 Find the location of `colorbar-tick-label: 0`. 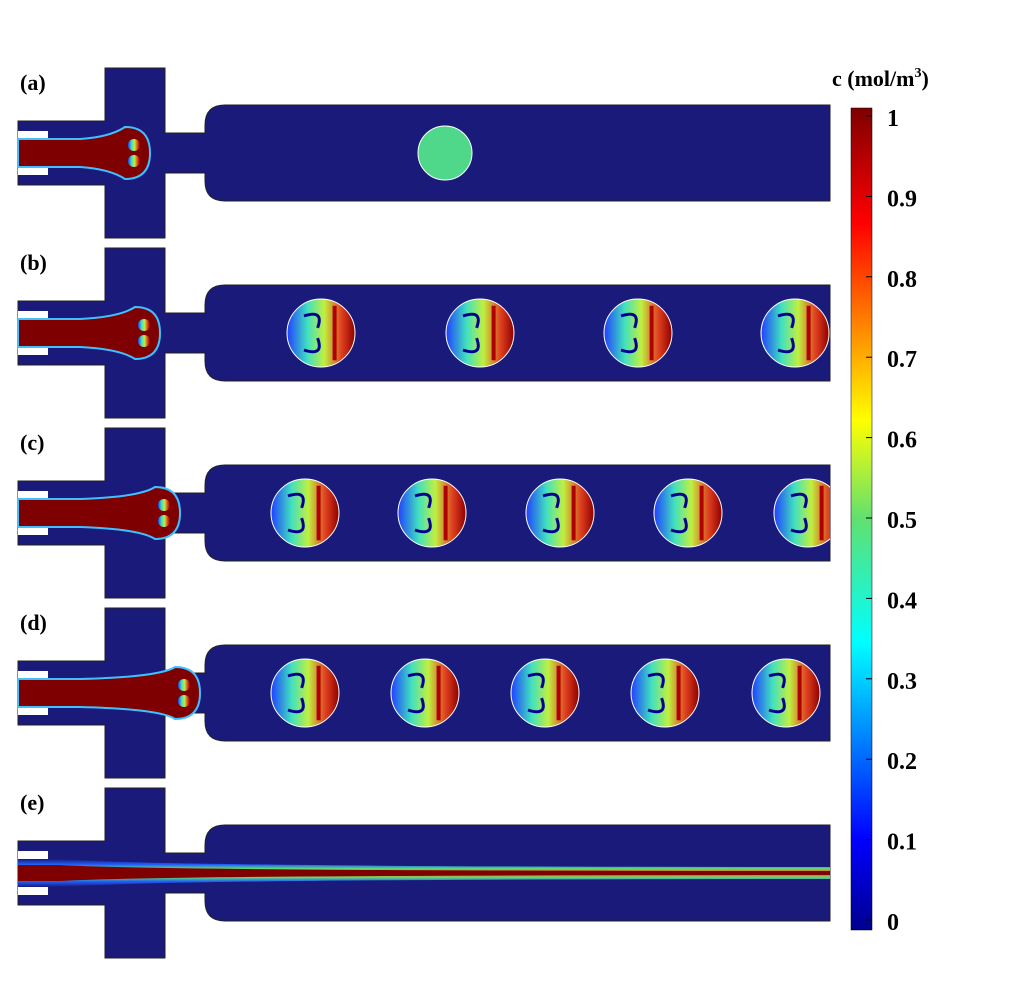

colorbar-tick-label: 0 is located at coordinates (893, 923).